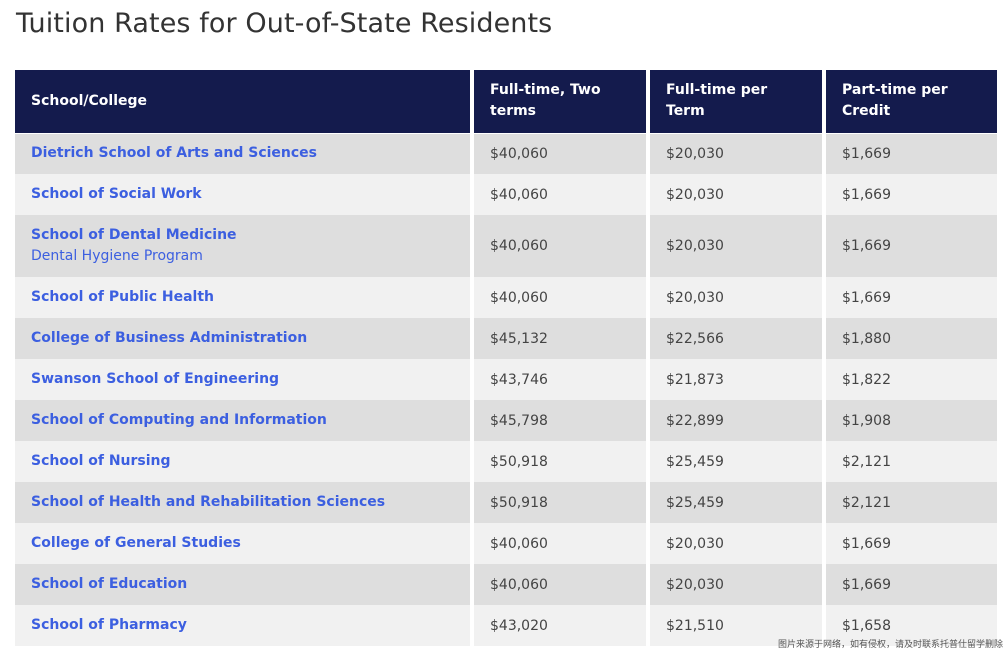  I want to click on per-credit-cell: $1,658, so click(910, 625).